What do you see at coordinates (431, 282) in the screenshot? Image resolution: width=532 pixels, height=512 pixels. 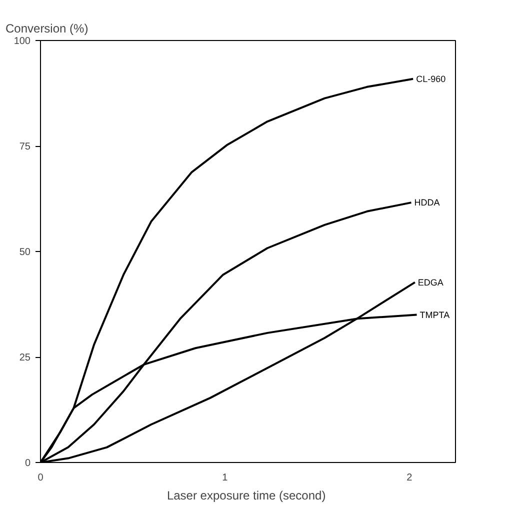 I see `series-label: EDGA` at bounding box center [431, 282].